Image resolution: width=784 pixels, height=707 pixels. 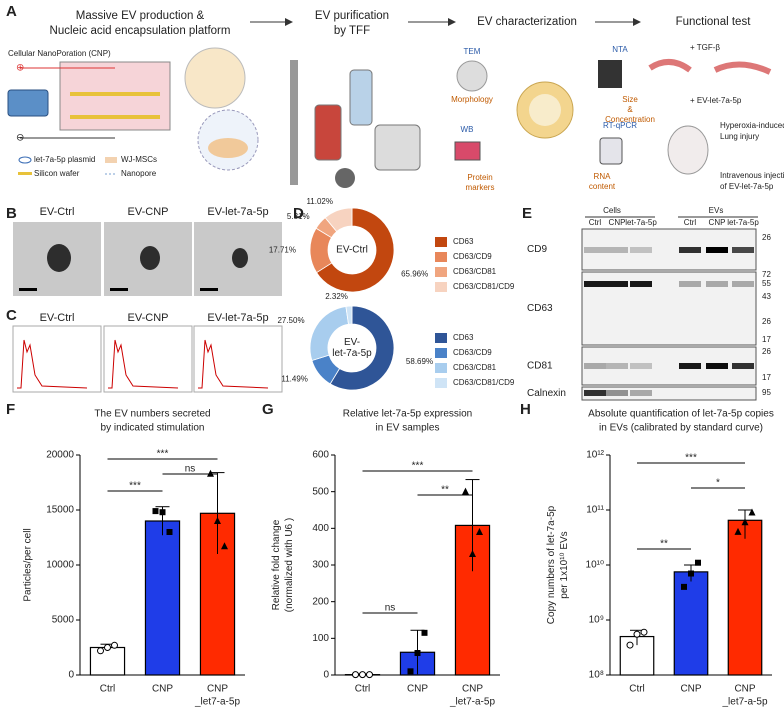 I want to click on y-axis-label: Relative fold change, so click(x=276, y=564).